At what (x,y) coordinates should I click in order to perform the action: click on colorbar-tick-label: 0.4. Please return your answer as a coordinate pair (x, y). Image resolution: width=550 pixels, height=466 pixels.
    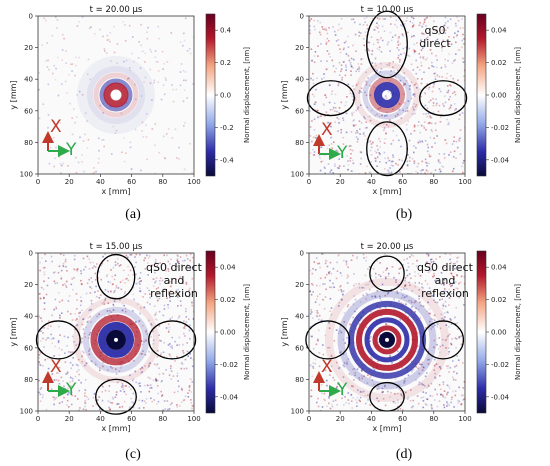
    Looking at the image, I should click on (226, 31).